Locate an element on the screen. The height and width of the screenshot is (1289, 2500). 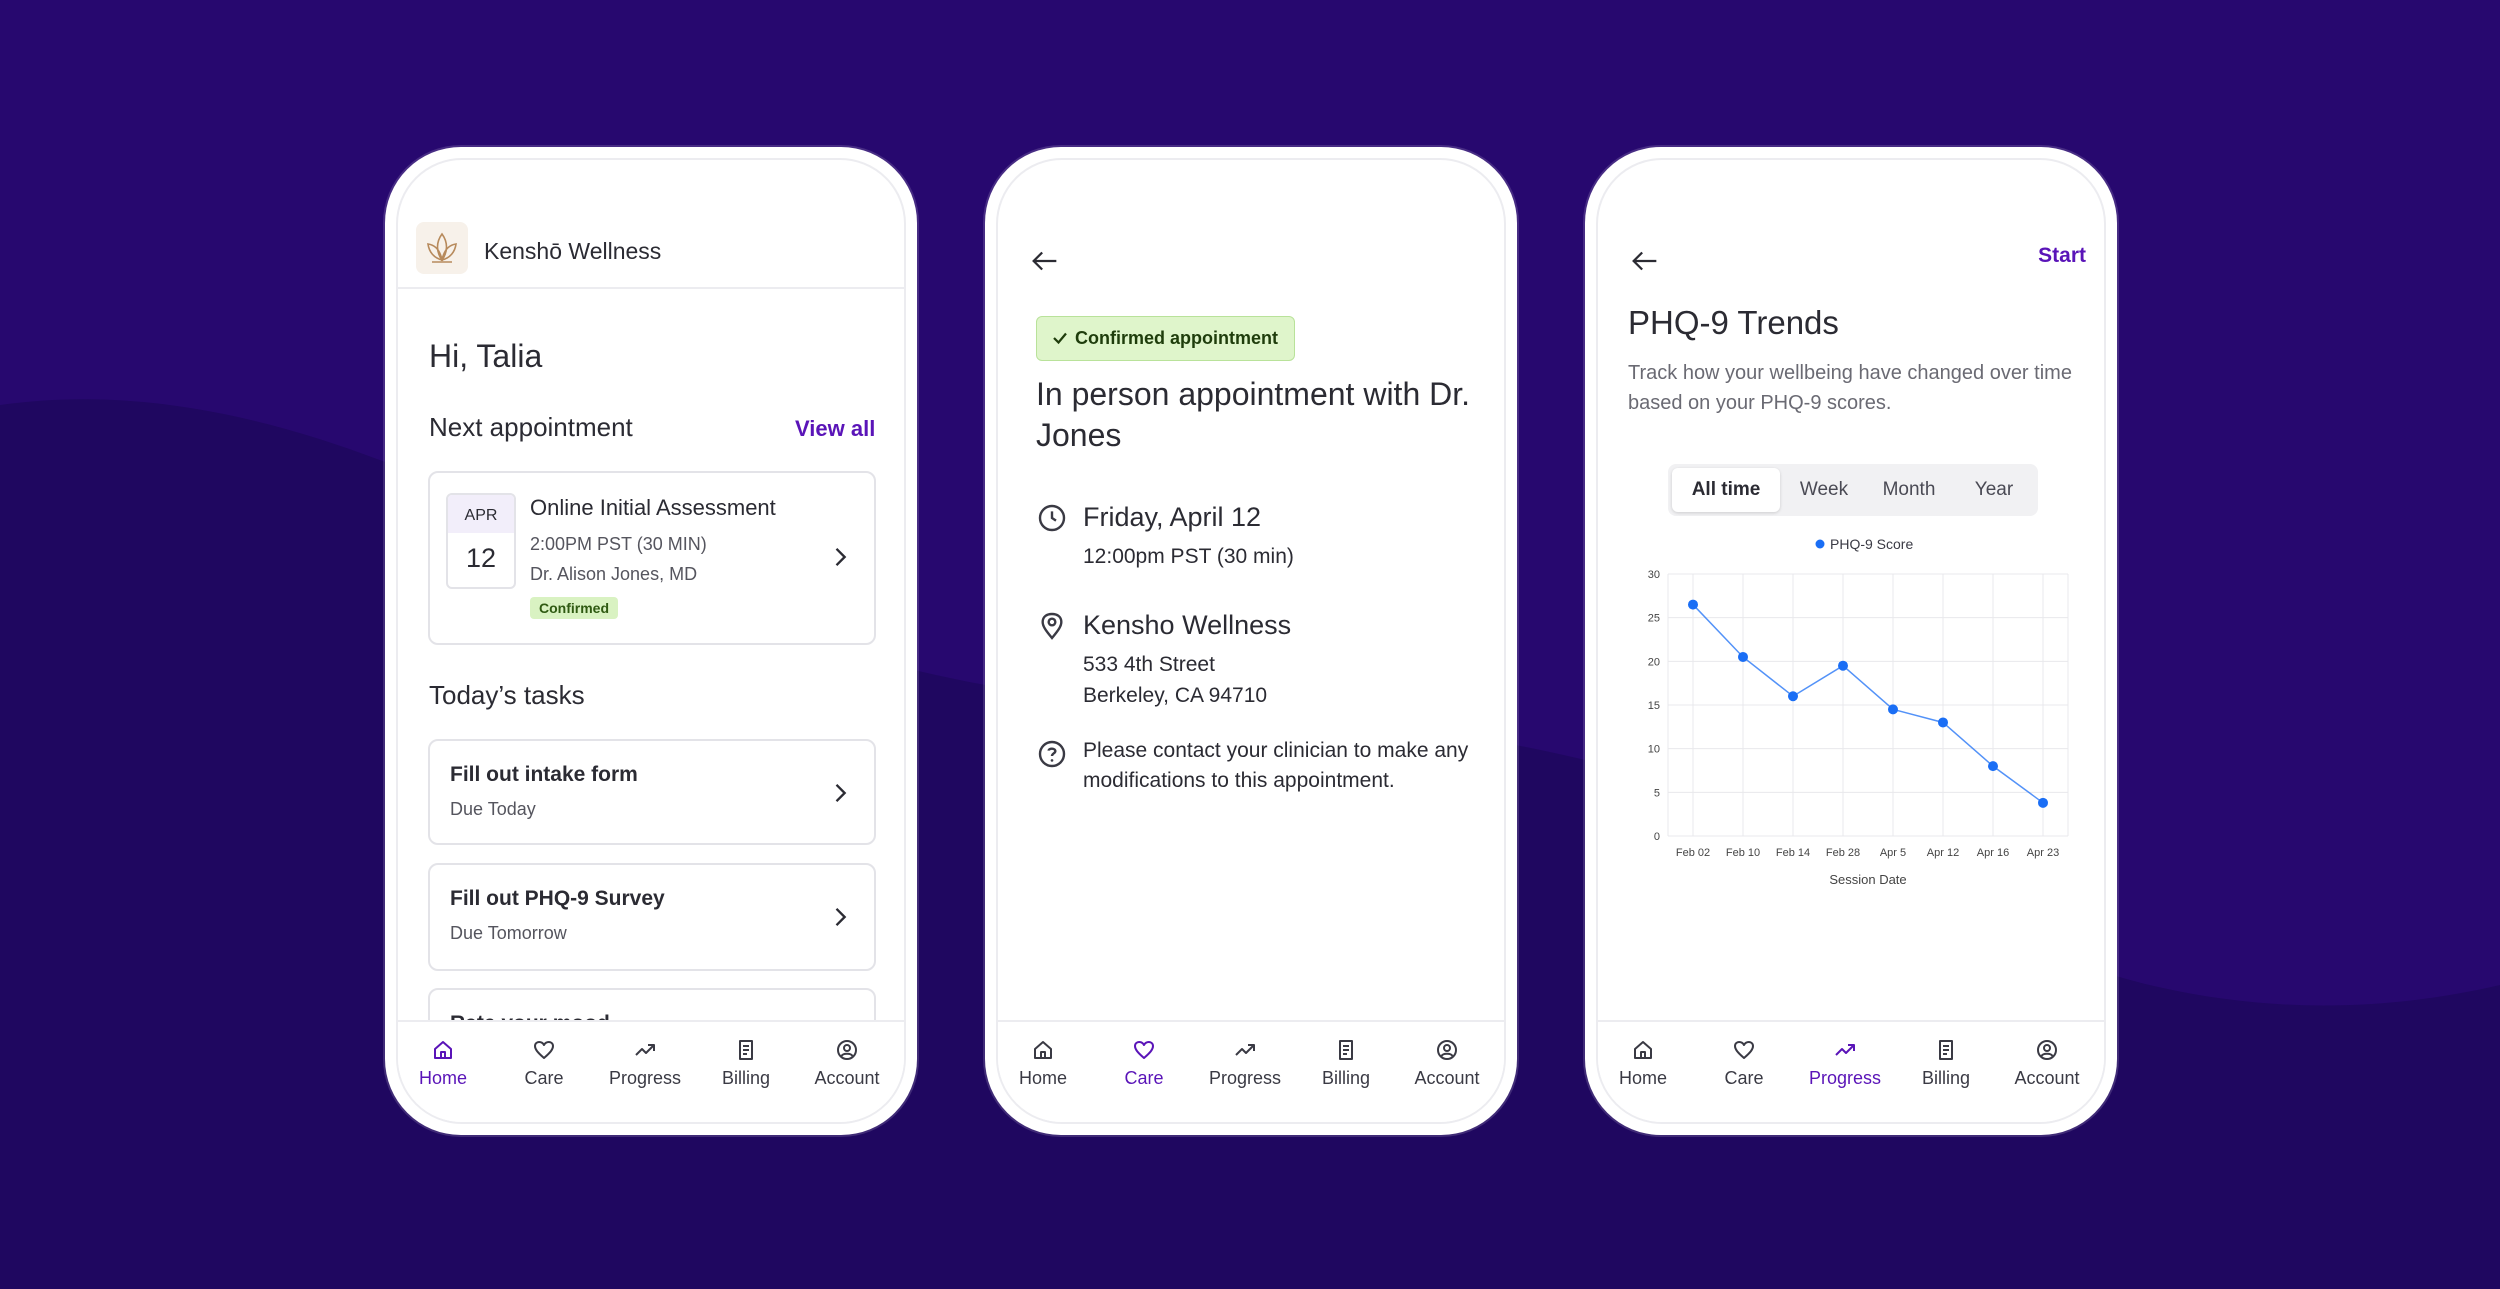
appointment-time: 12:00pm PST (30 min) is located at coordinates (1188, 556).